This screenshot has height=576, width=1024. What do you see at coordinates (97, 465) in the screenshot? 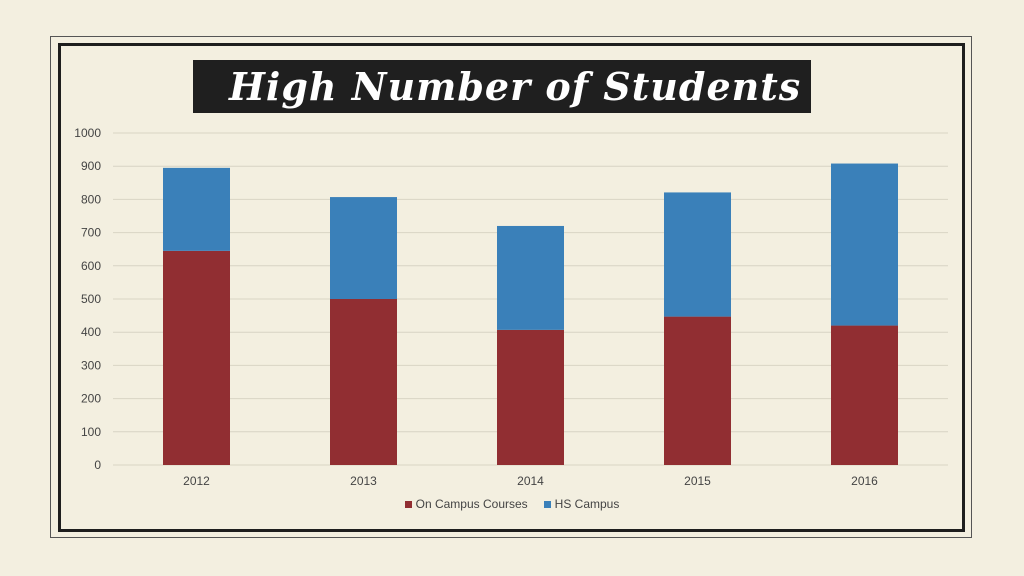
I see `y-tick-label: 0` at bounding box center [97, 465].